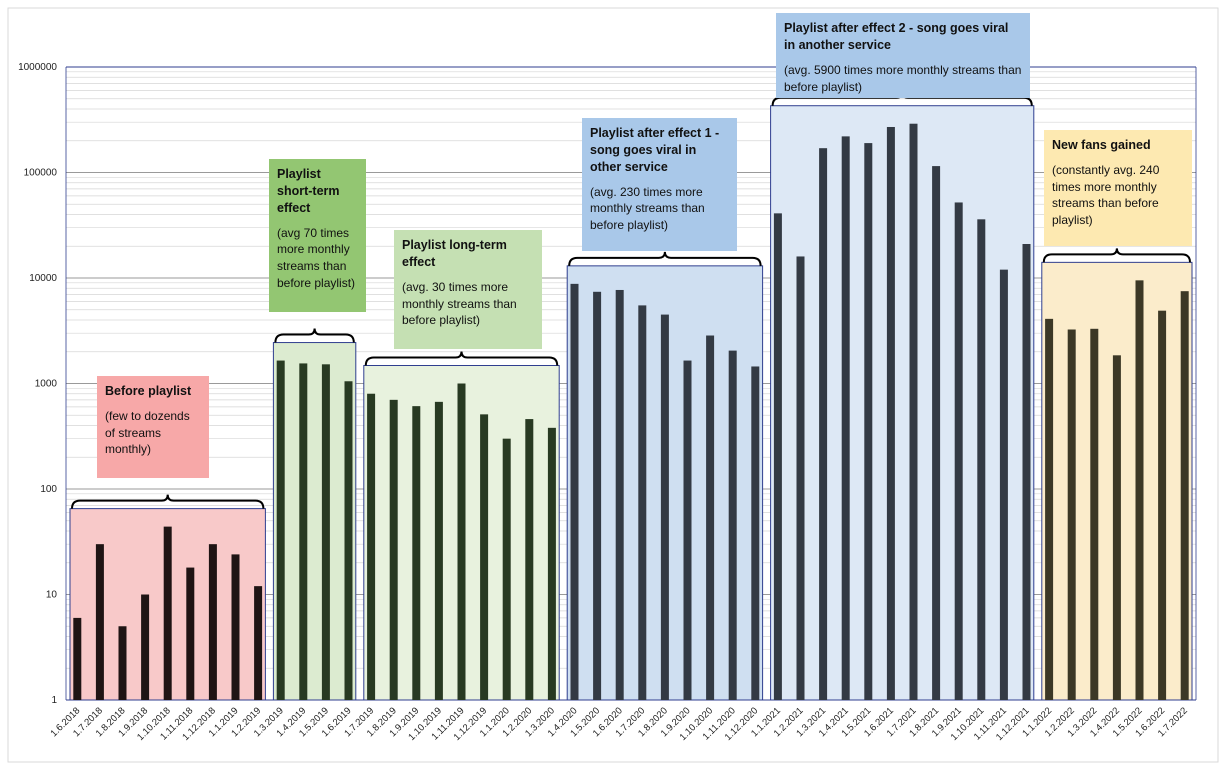  Describe the element at coordinates (308, 191) in the screenshot. I see `phase-title: Playlist short-term effect` at that location.